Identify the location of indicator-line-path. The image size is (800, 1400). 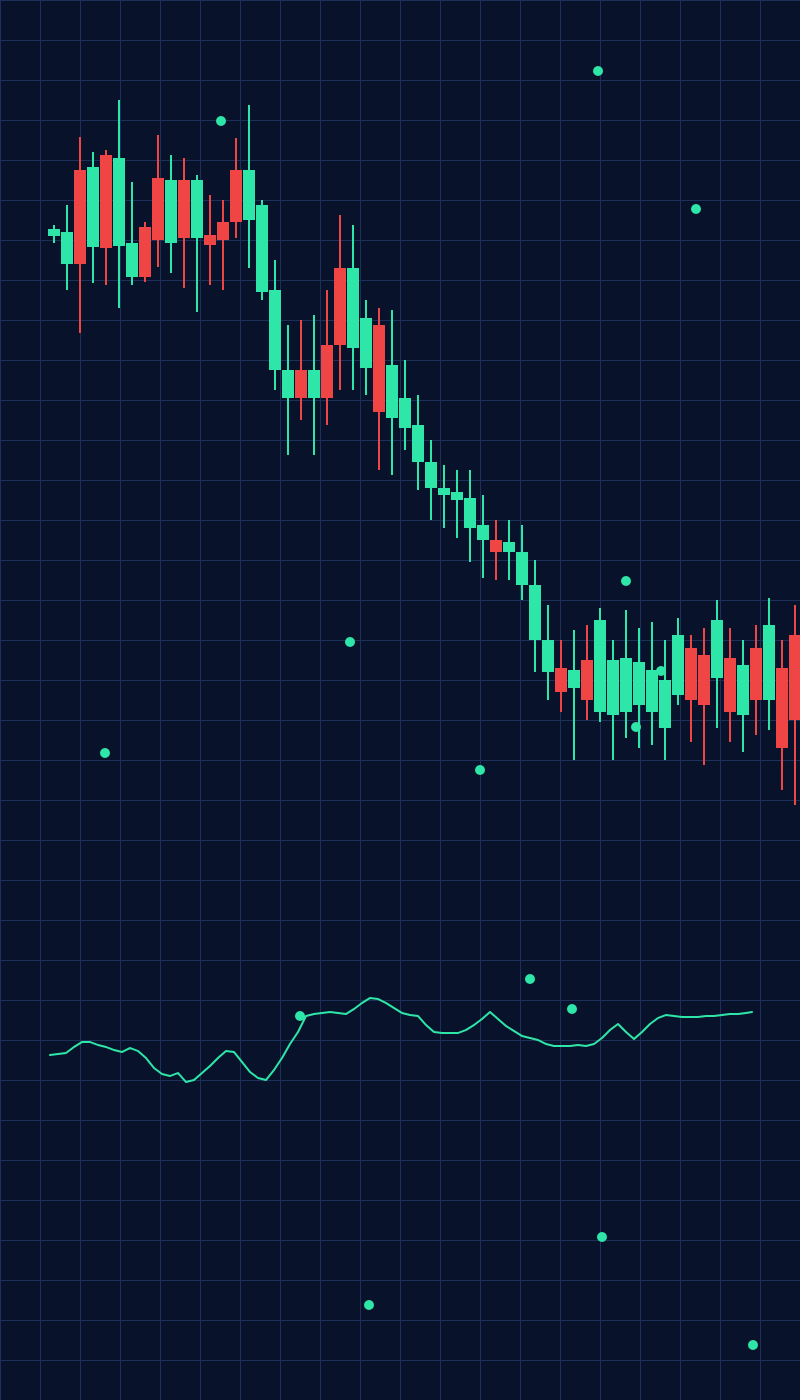
(401, 1040).